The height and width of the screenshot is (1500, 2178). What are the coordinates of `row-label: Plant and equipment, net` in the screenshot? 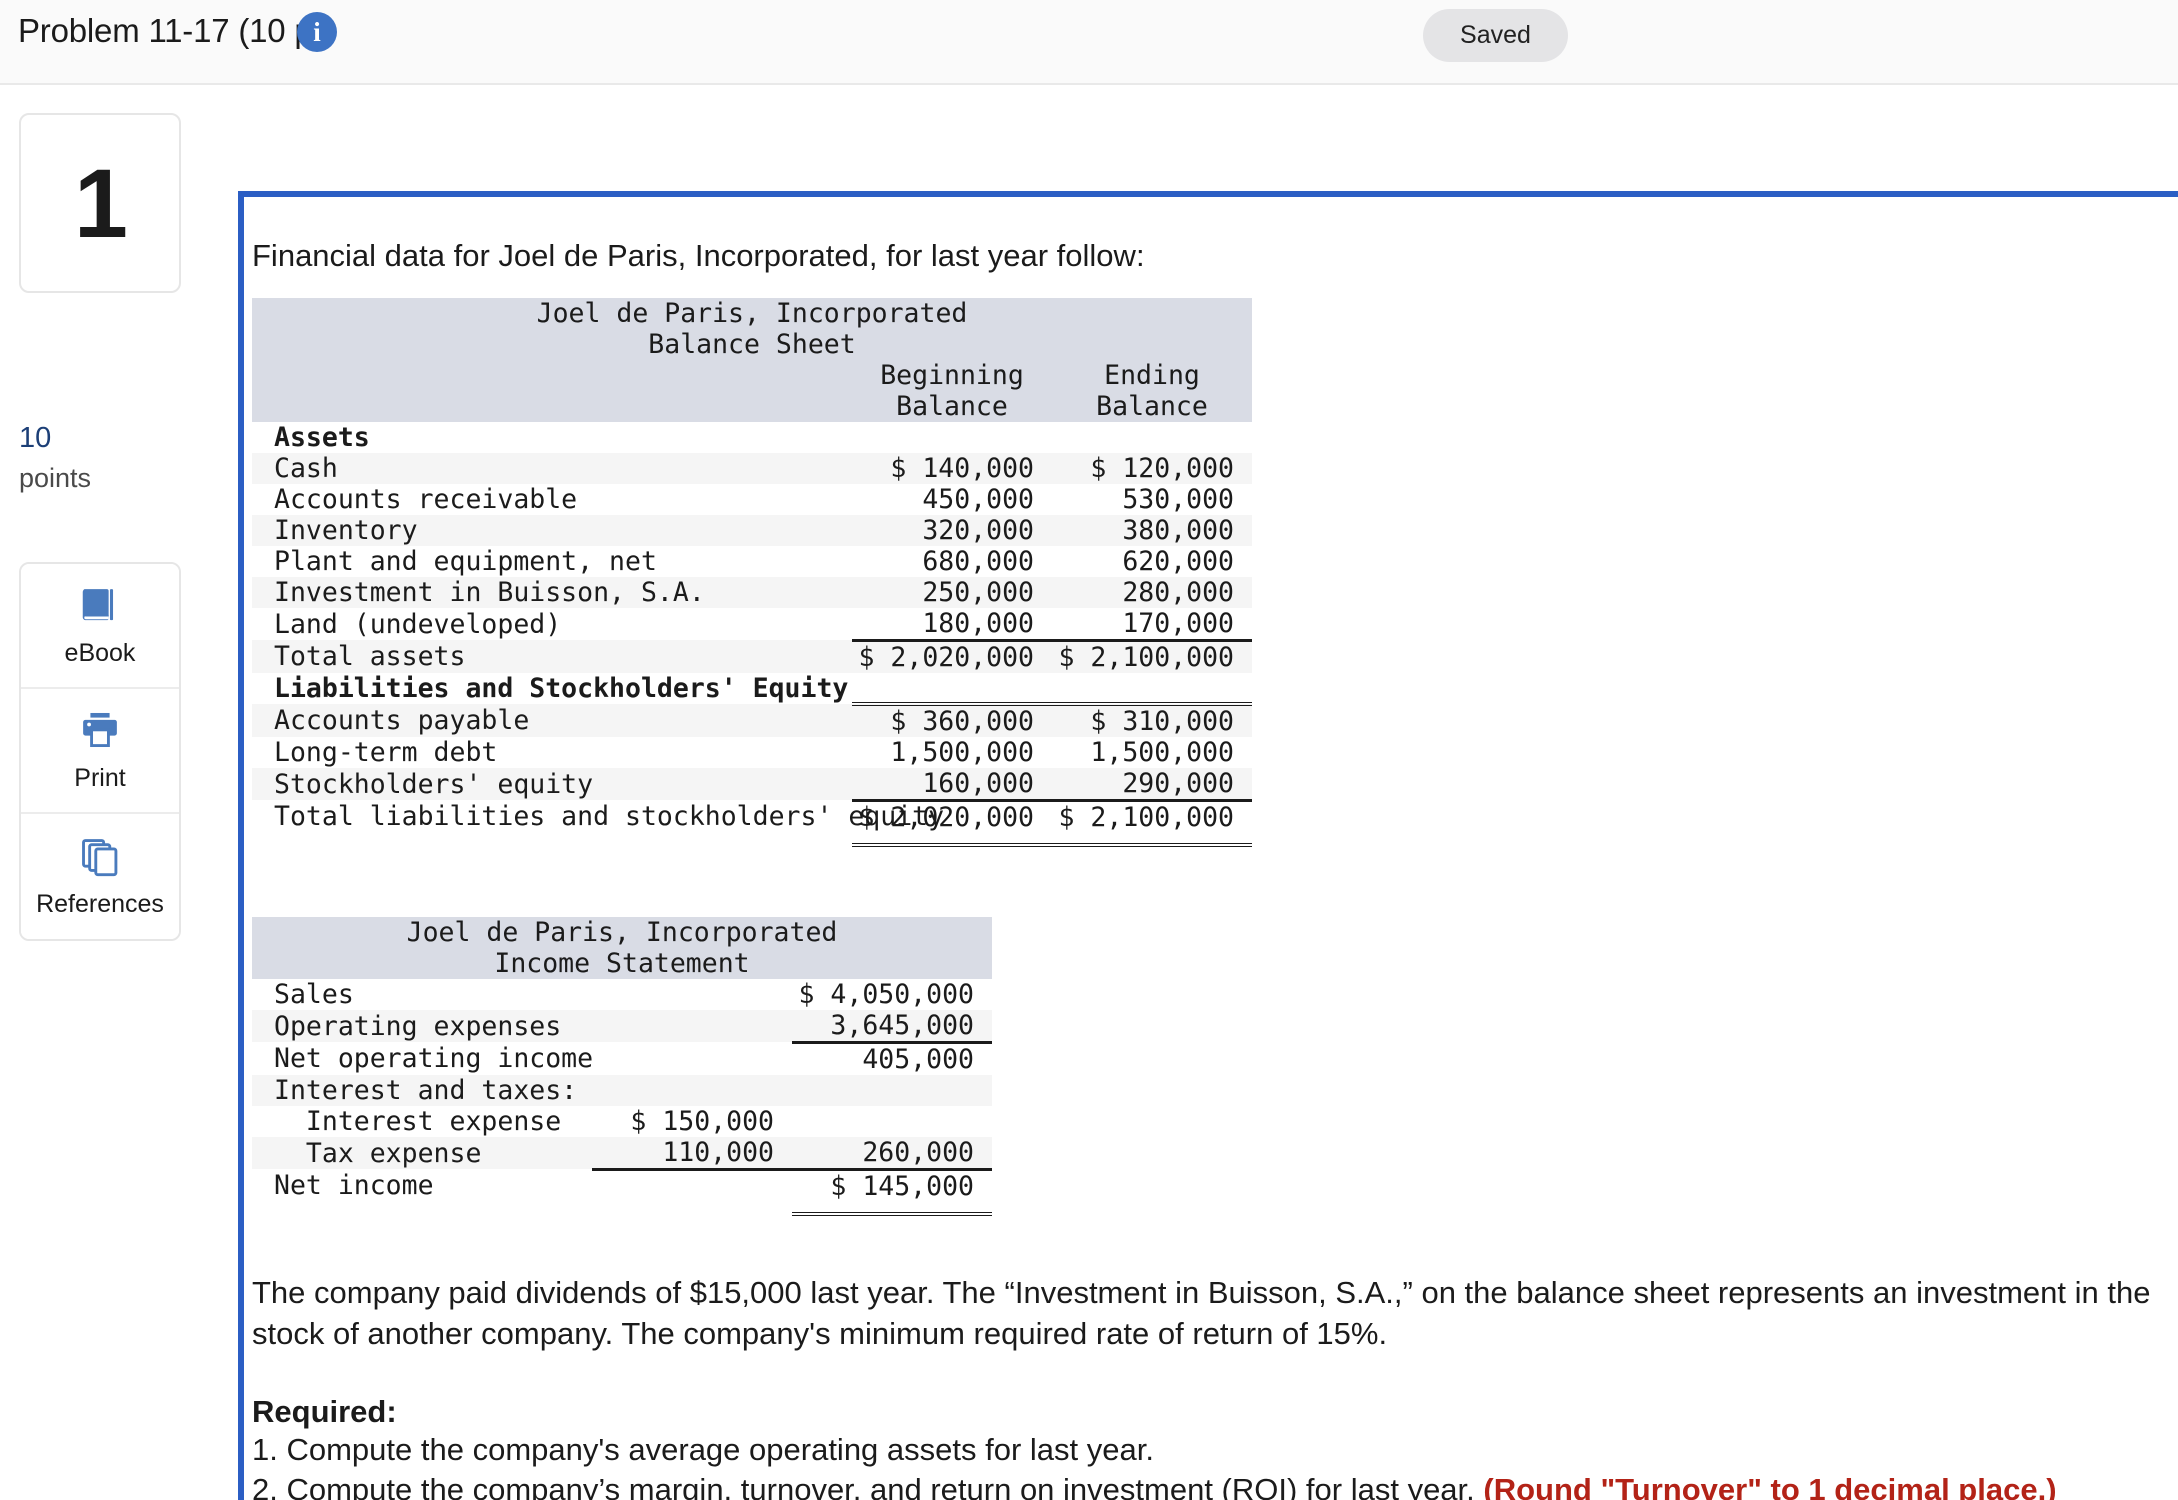 It's located at (465, 561).